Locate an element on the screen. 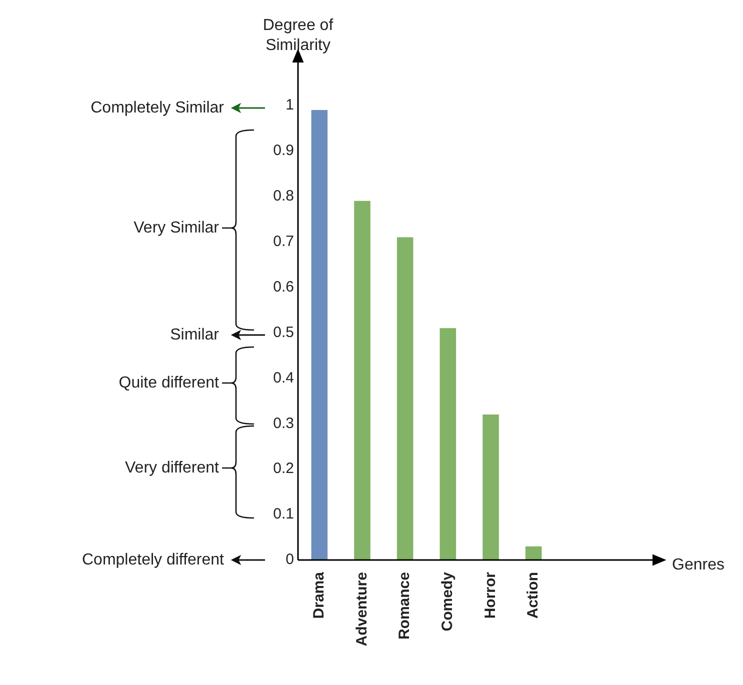 Image resolution: width=743 pixels, height=685 pixels. x-tick-label: Romance is located at coordinates (405, 606).